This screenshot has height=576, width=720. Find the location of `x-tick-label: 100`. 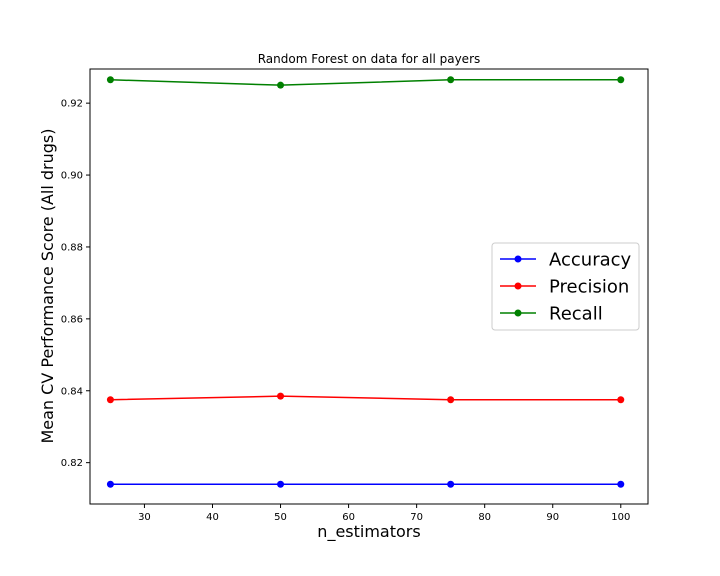

x-tick-label: 100 is located at coordinates (620, 517).